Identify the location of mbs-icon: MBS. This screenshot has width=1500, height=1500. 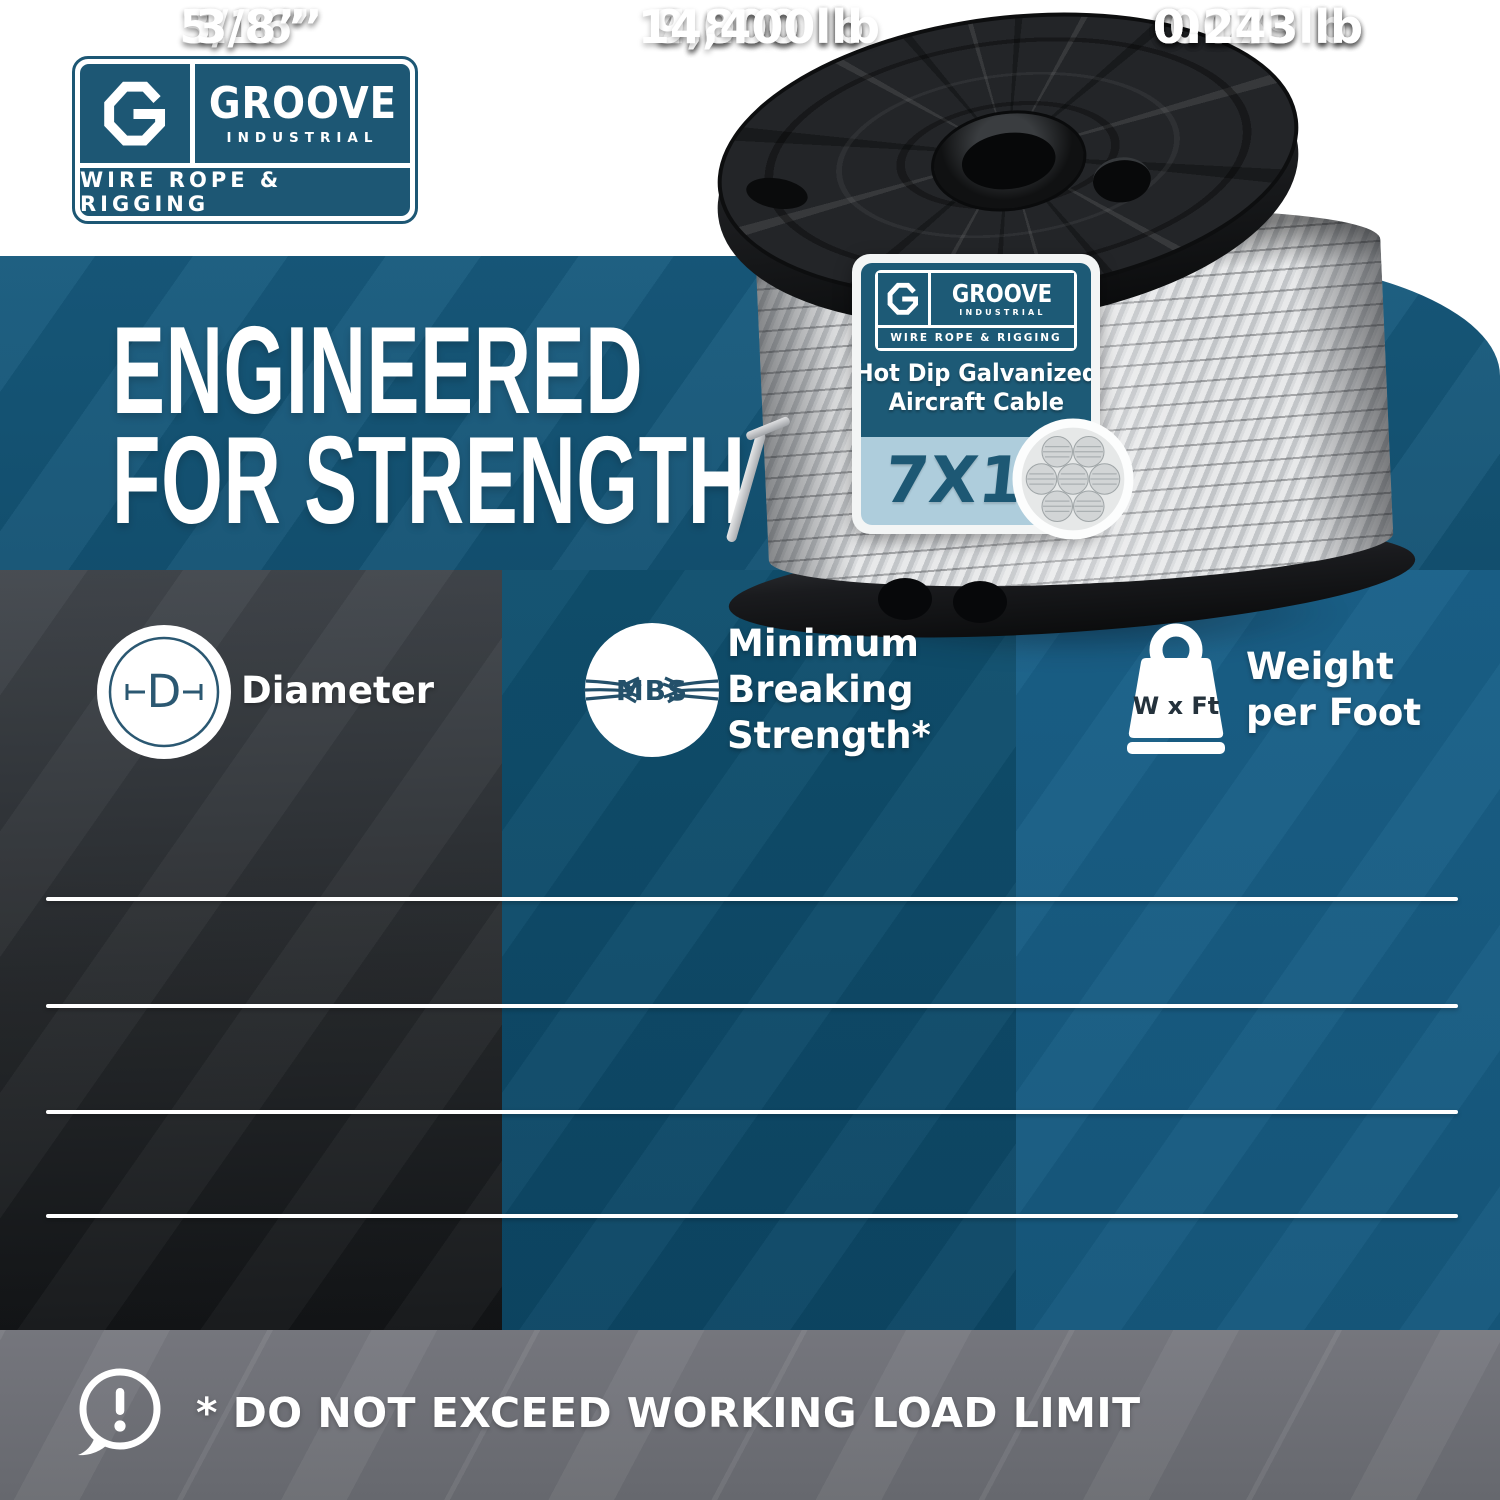
(652, 690).